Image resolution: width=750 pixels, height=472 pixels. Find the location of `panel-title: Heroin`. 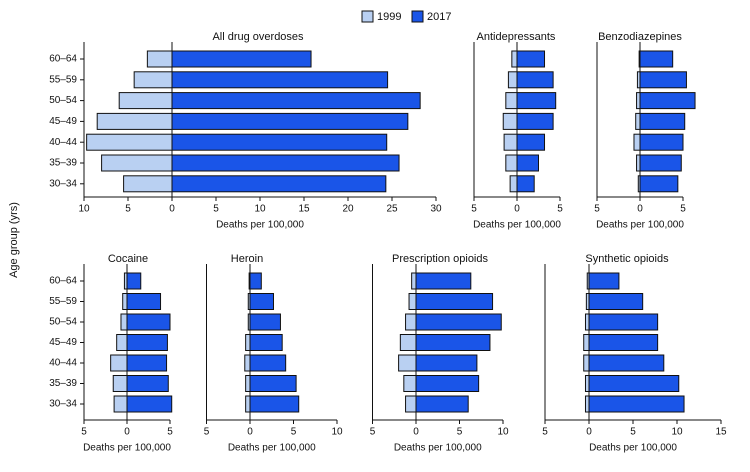

panel-title: Heroin is located at coordinates (247, 259).